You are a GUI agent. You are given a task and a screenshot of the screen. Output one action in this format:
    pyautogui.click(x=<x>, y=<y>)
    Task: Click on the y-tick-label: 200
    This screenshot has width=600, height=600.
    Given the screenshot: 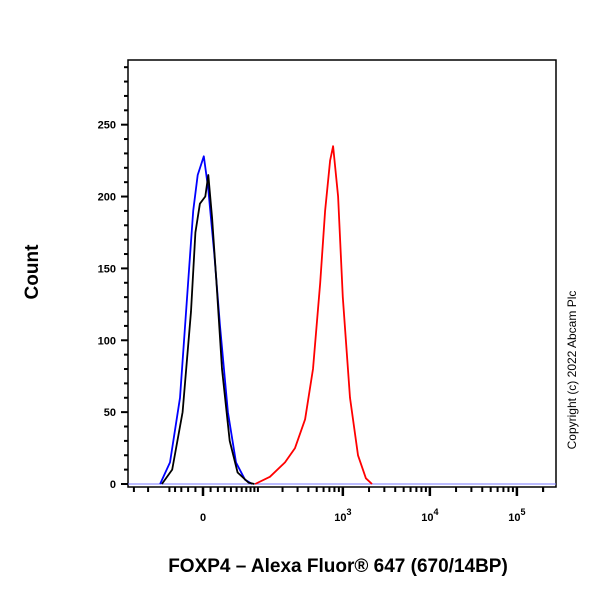 What is the action you would take?
    pyautogui.click(x=107, y=198)
    